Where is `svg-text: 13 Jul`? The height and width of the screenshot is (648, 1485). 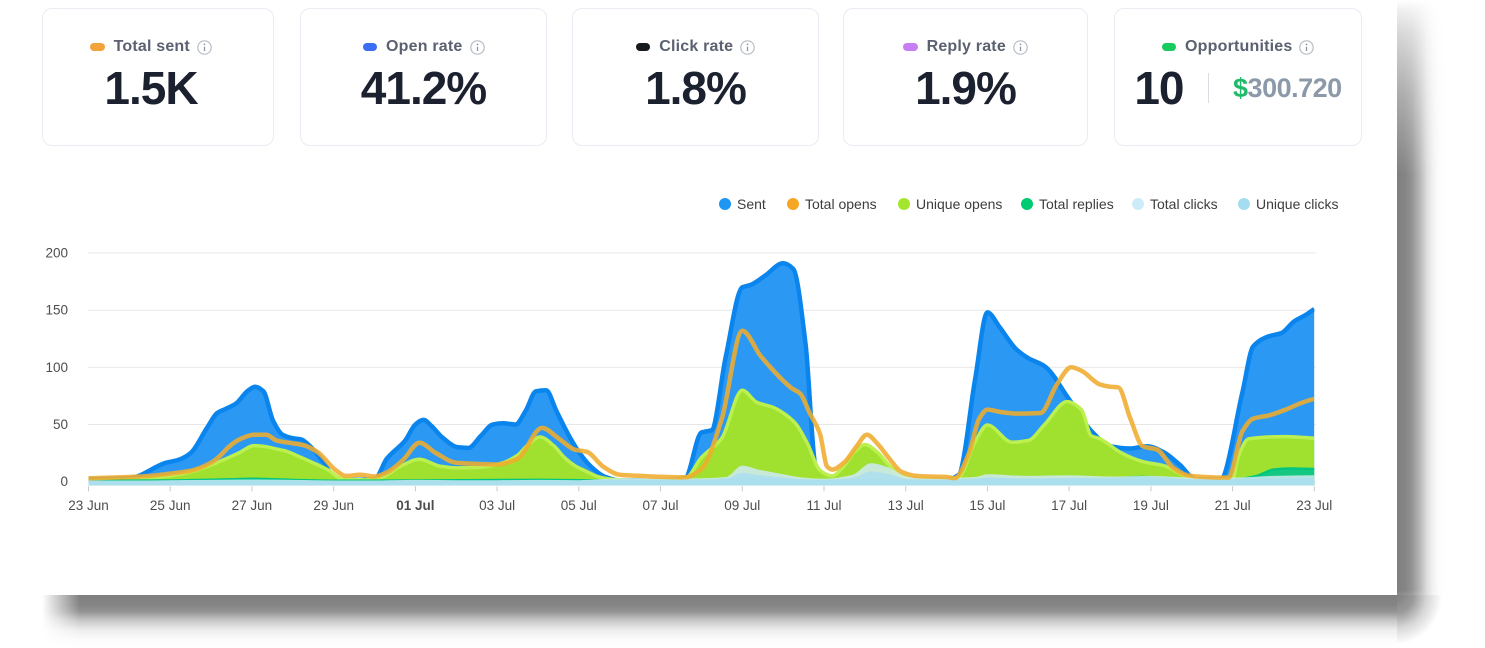 svg-text: 13 Jul is located at coordinates (906, 505).